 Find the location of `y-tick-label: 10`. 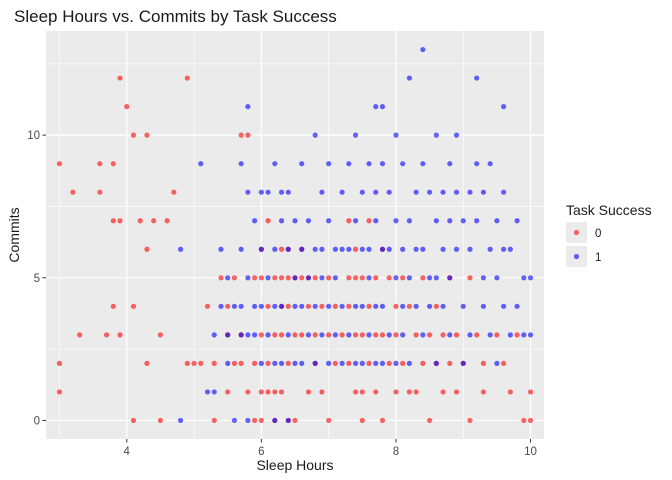

y-tick-label: 10 is located at coordinates (33, 136).